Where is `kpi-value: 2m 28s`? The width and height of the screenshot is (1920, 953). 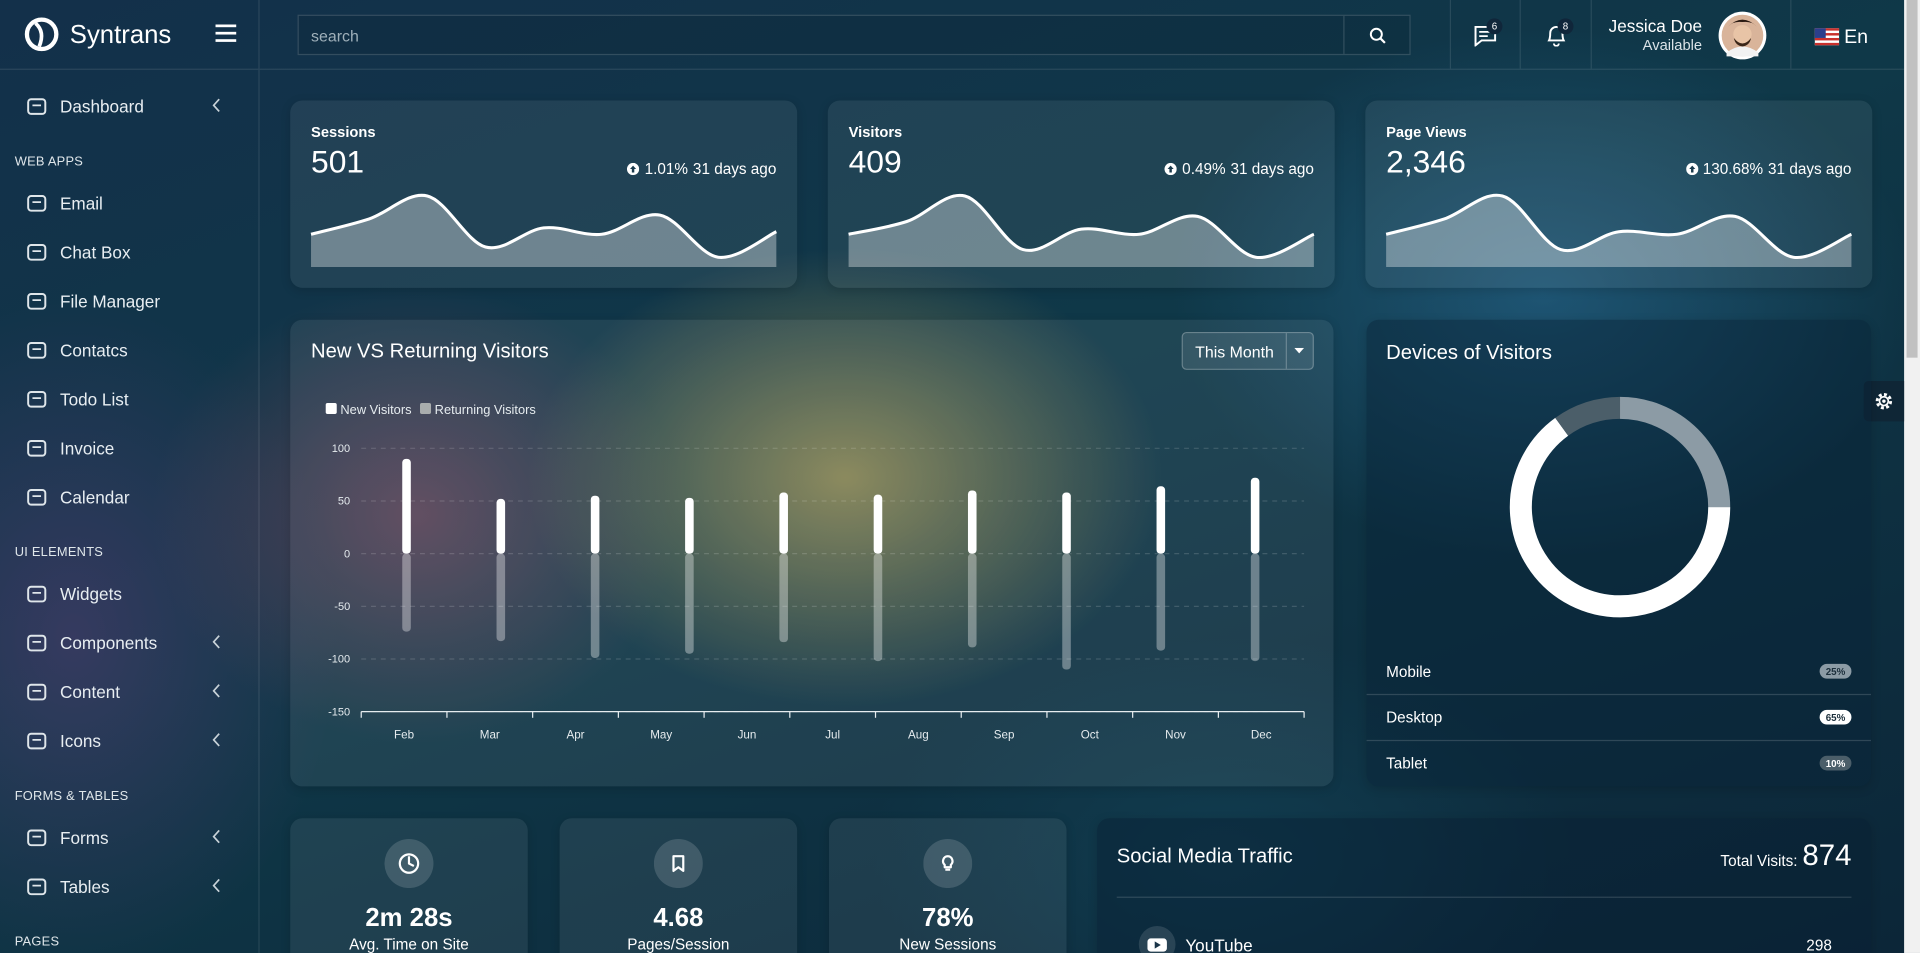 kpi-value: 2m 28s is located at coordinates (409, 918).